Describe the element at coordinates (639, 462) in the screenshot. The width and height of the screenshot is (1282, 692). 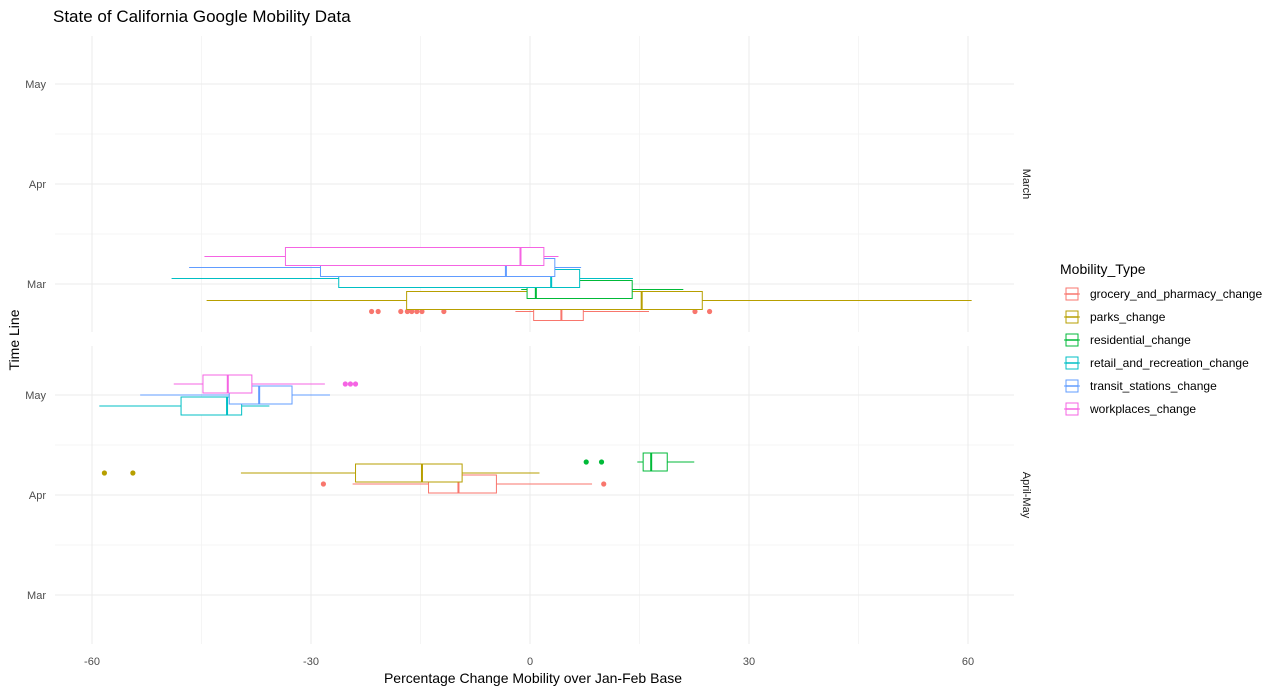
I see `box-residential_change` at that location.